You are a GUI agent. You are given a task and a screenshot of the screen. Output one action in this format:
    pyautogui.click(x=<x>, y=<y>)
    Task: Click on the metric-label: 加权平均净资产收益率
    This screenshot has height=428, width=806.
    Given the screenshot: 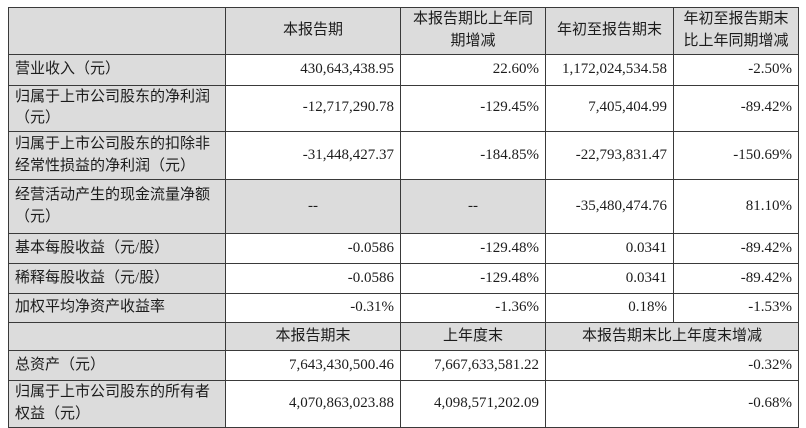 What is the action you would take?
    pyautogui.click(x=117, y=308)
    